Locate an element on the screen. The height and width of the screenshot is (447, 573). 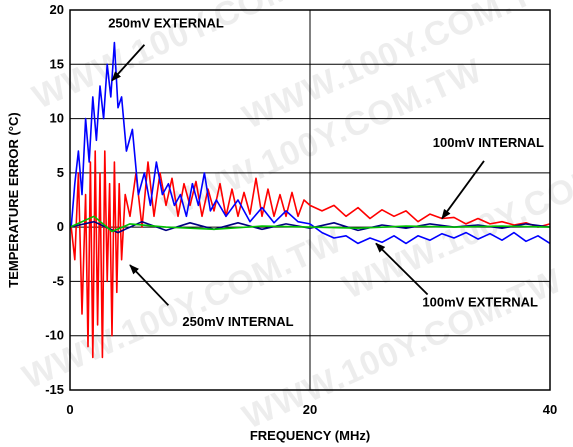
series-line-navy is located at coordinates (310, 227).